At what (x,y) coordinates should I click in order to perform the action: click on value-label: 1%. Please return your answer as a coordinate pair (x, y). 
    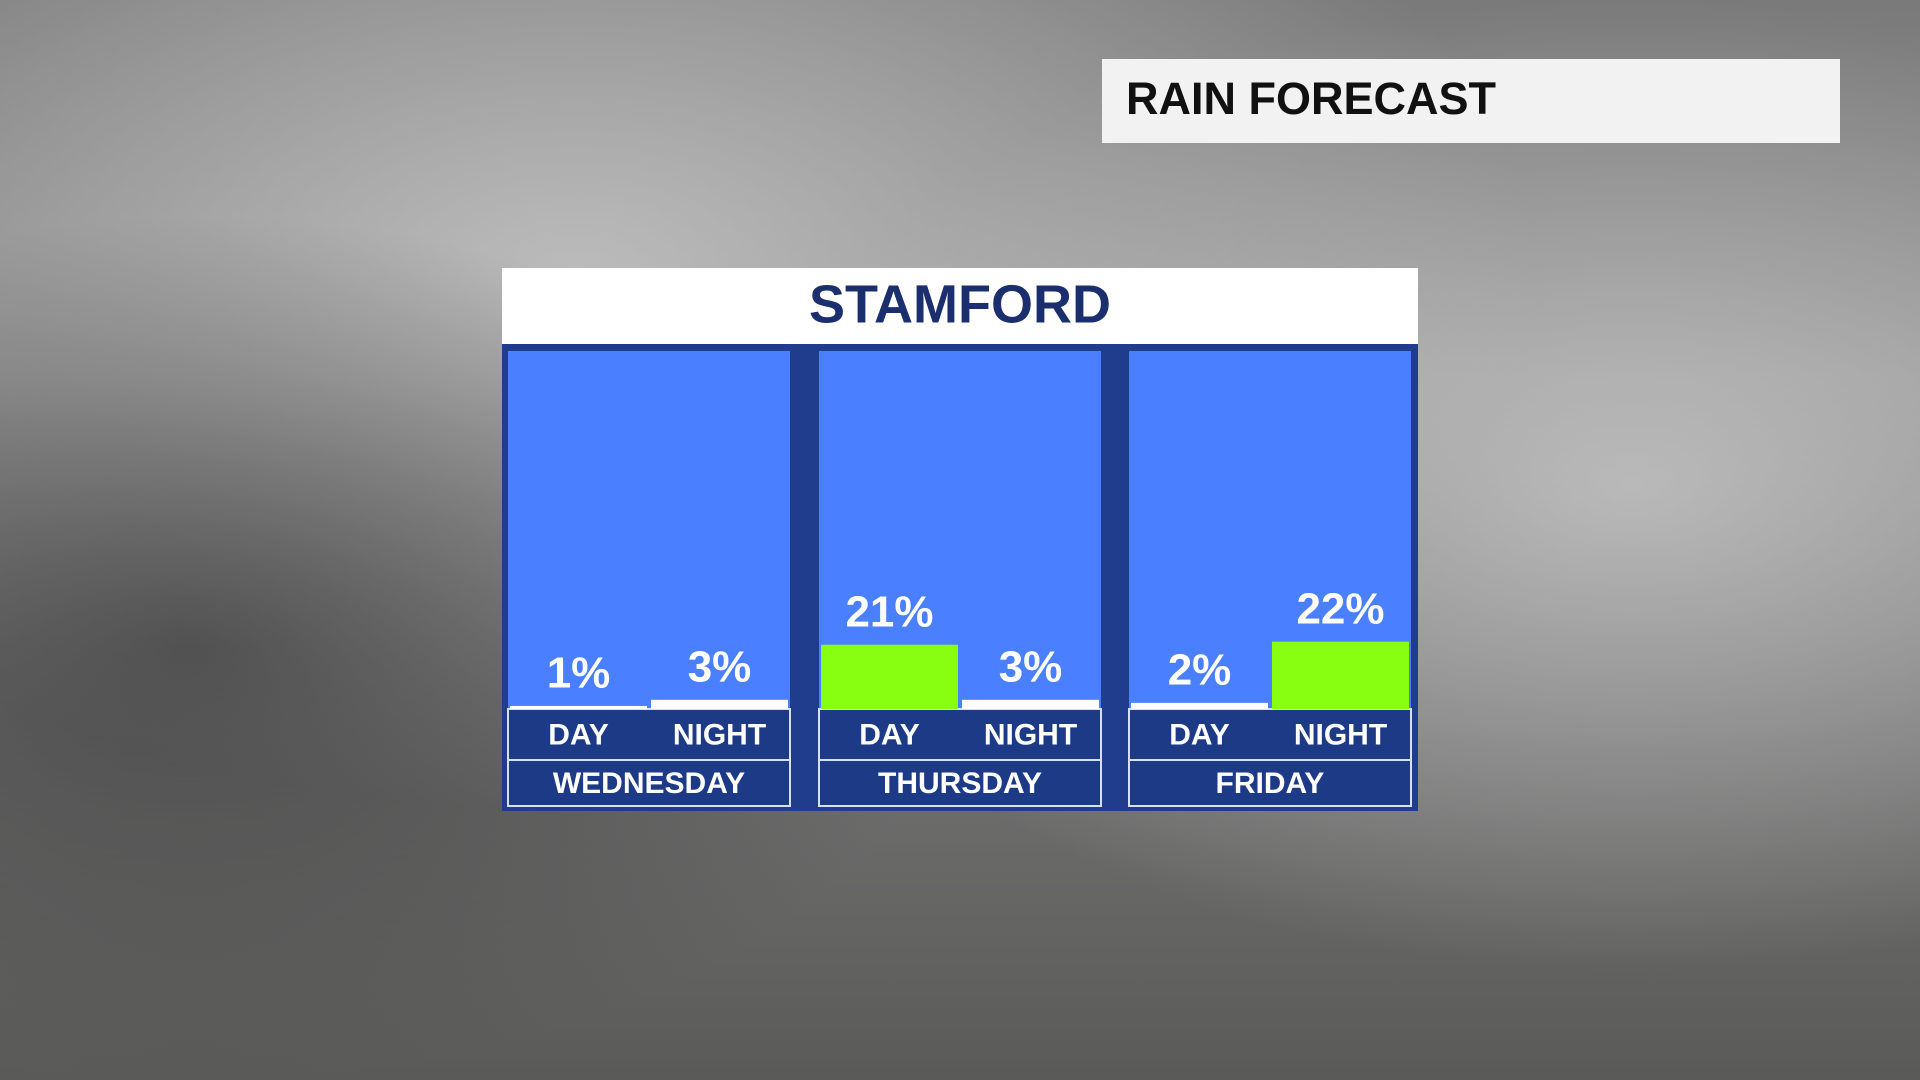
    Looking at the image, I should click on (579, 673).